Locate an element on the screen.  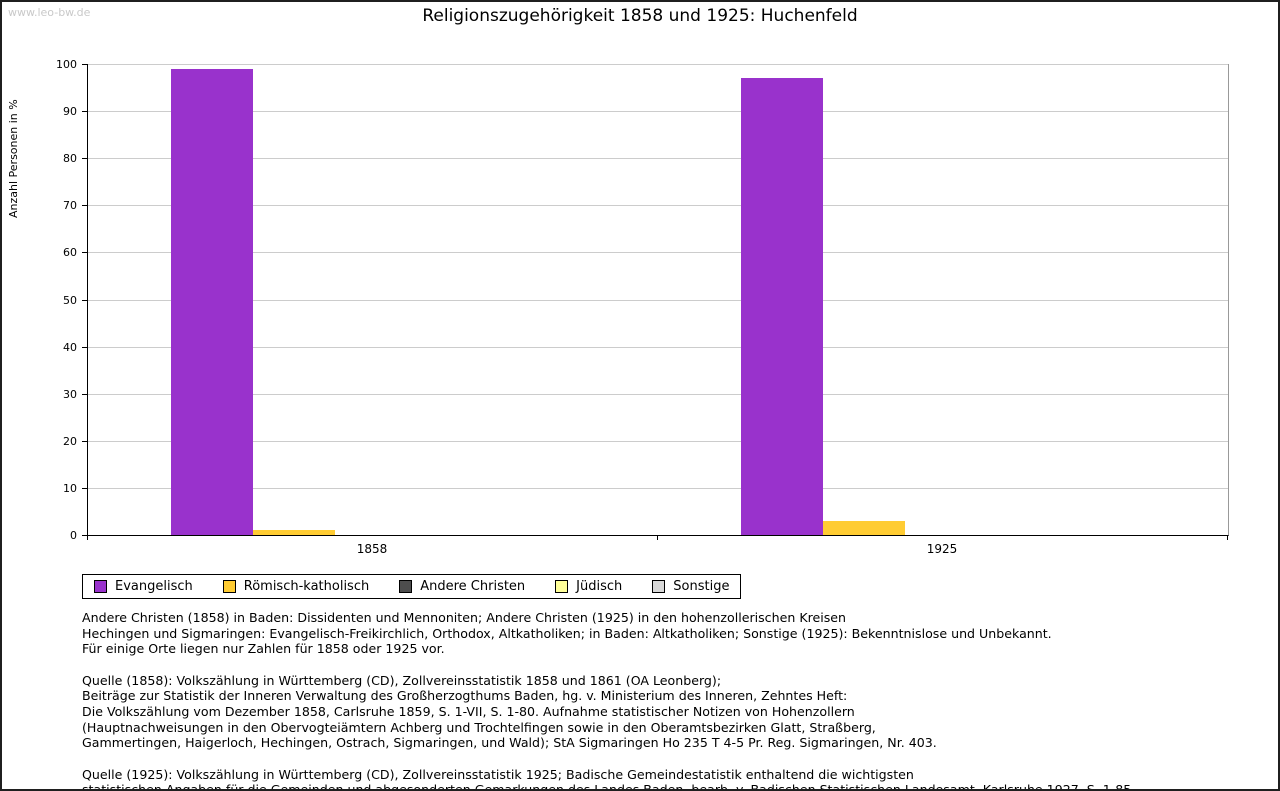
y-axis-label: Anzahl Personen in % is located at coordinates (13, 158).